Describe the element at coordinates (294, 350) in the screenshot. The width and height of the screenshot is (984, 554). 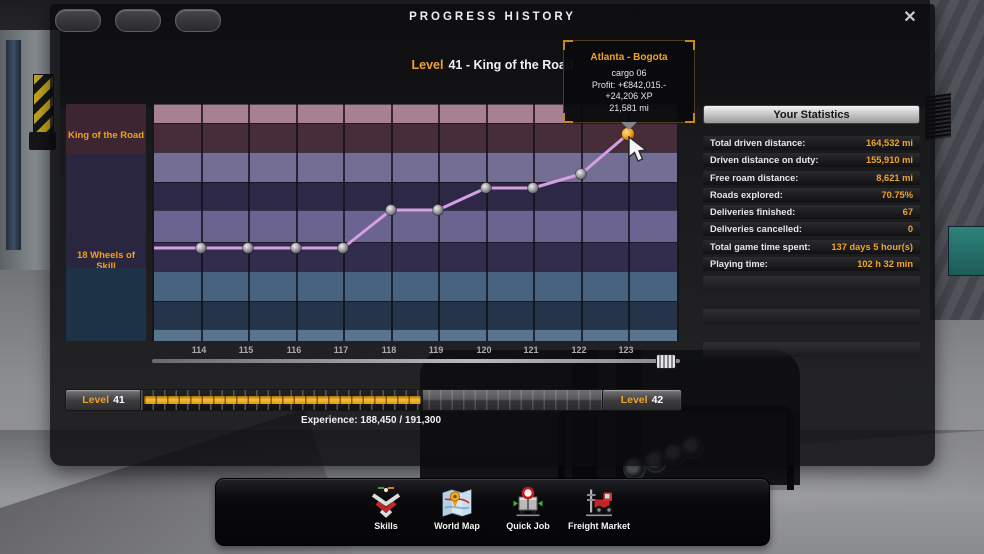
I see `x-tick-label: 116` at that location.